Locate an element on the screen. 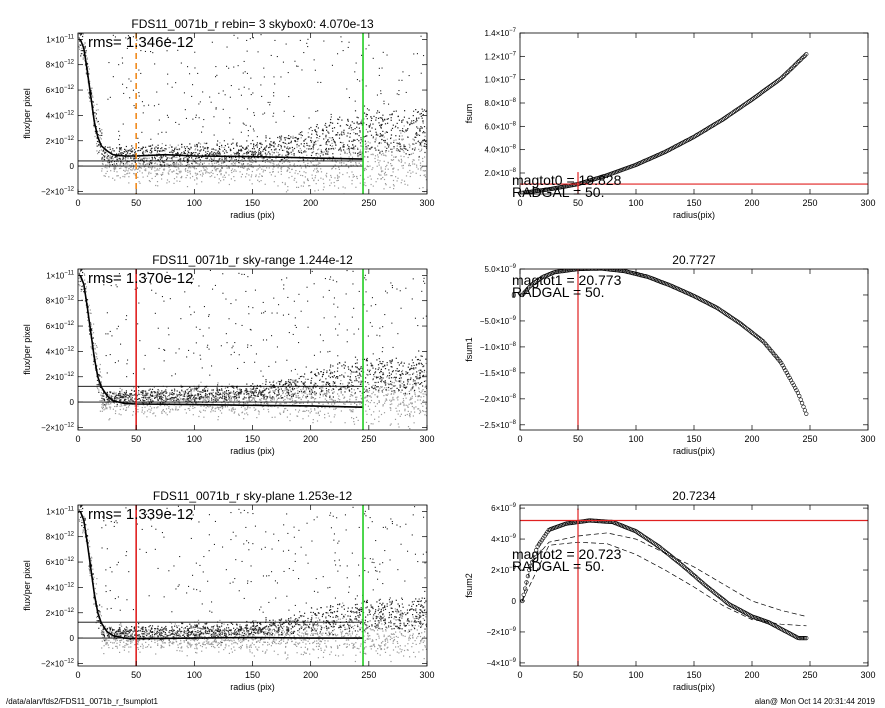 The image size is (885, 708). chart-title: 20.7234 is located at coordinates (694, 496).